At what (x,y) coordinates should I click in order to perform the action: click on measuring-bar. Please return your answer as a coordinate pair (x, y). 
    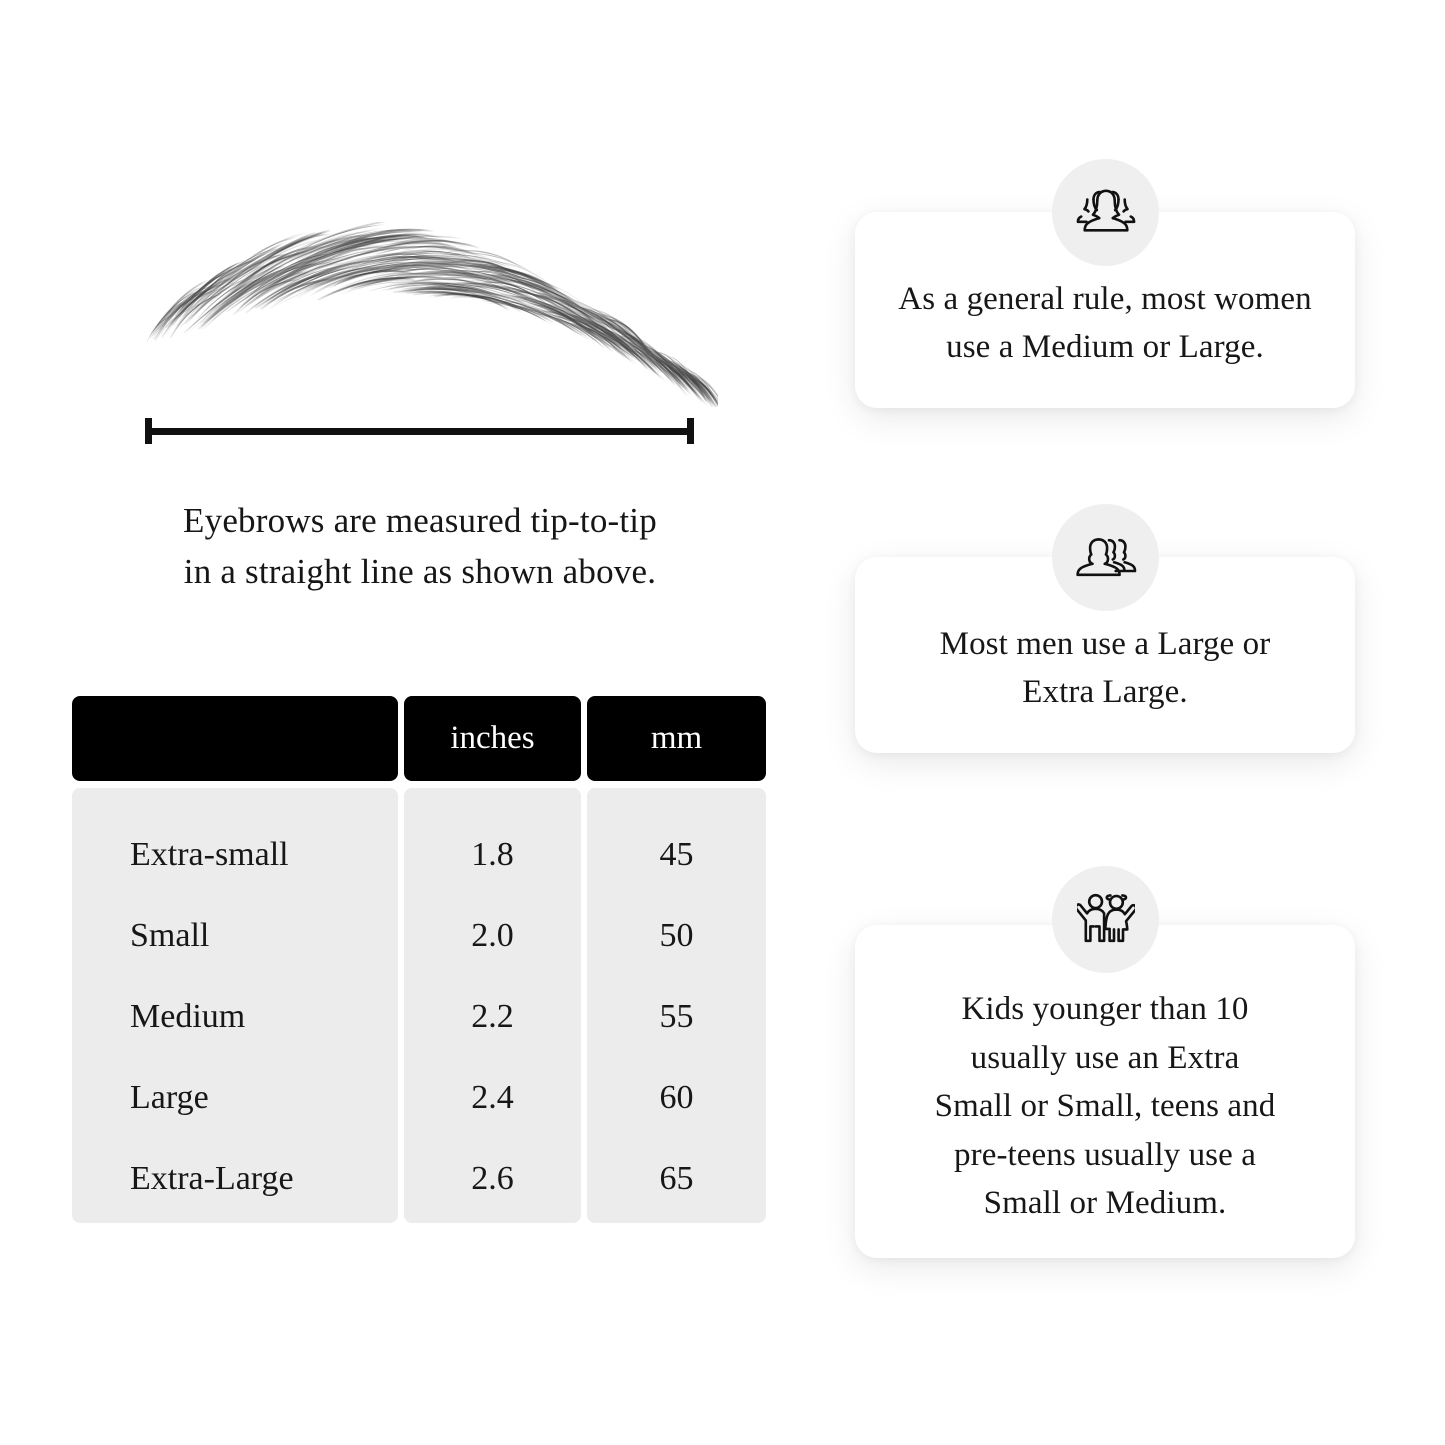
    Looking at the image, I should click on (419, 431).